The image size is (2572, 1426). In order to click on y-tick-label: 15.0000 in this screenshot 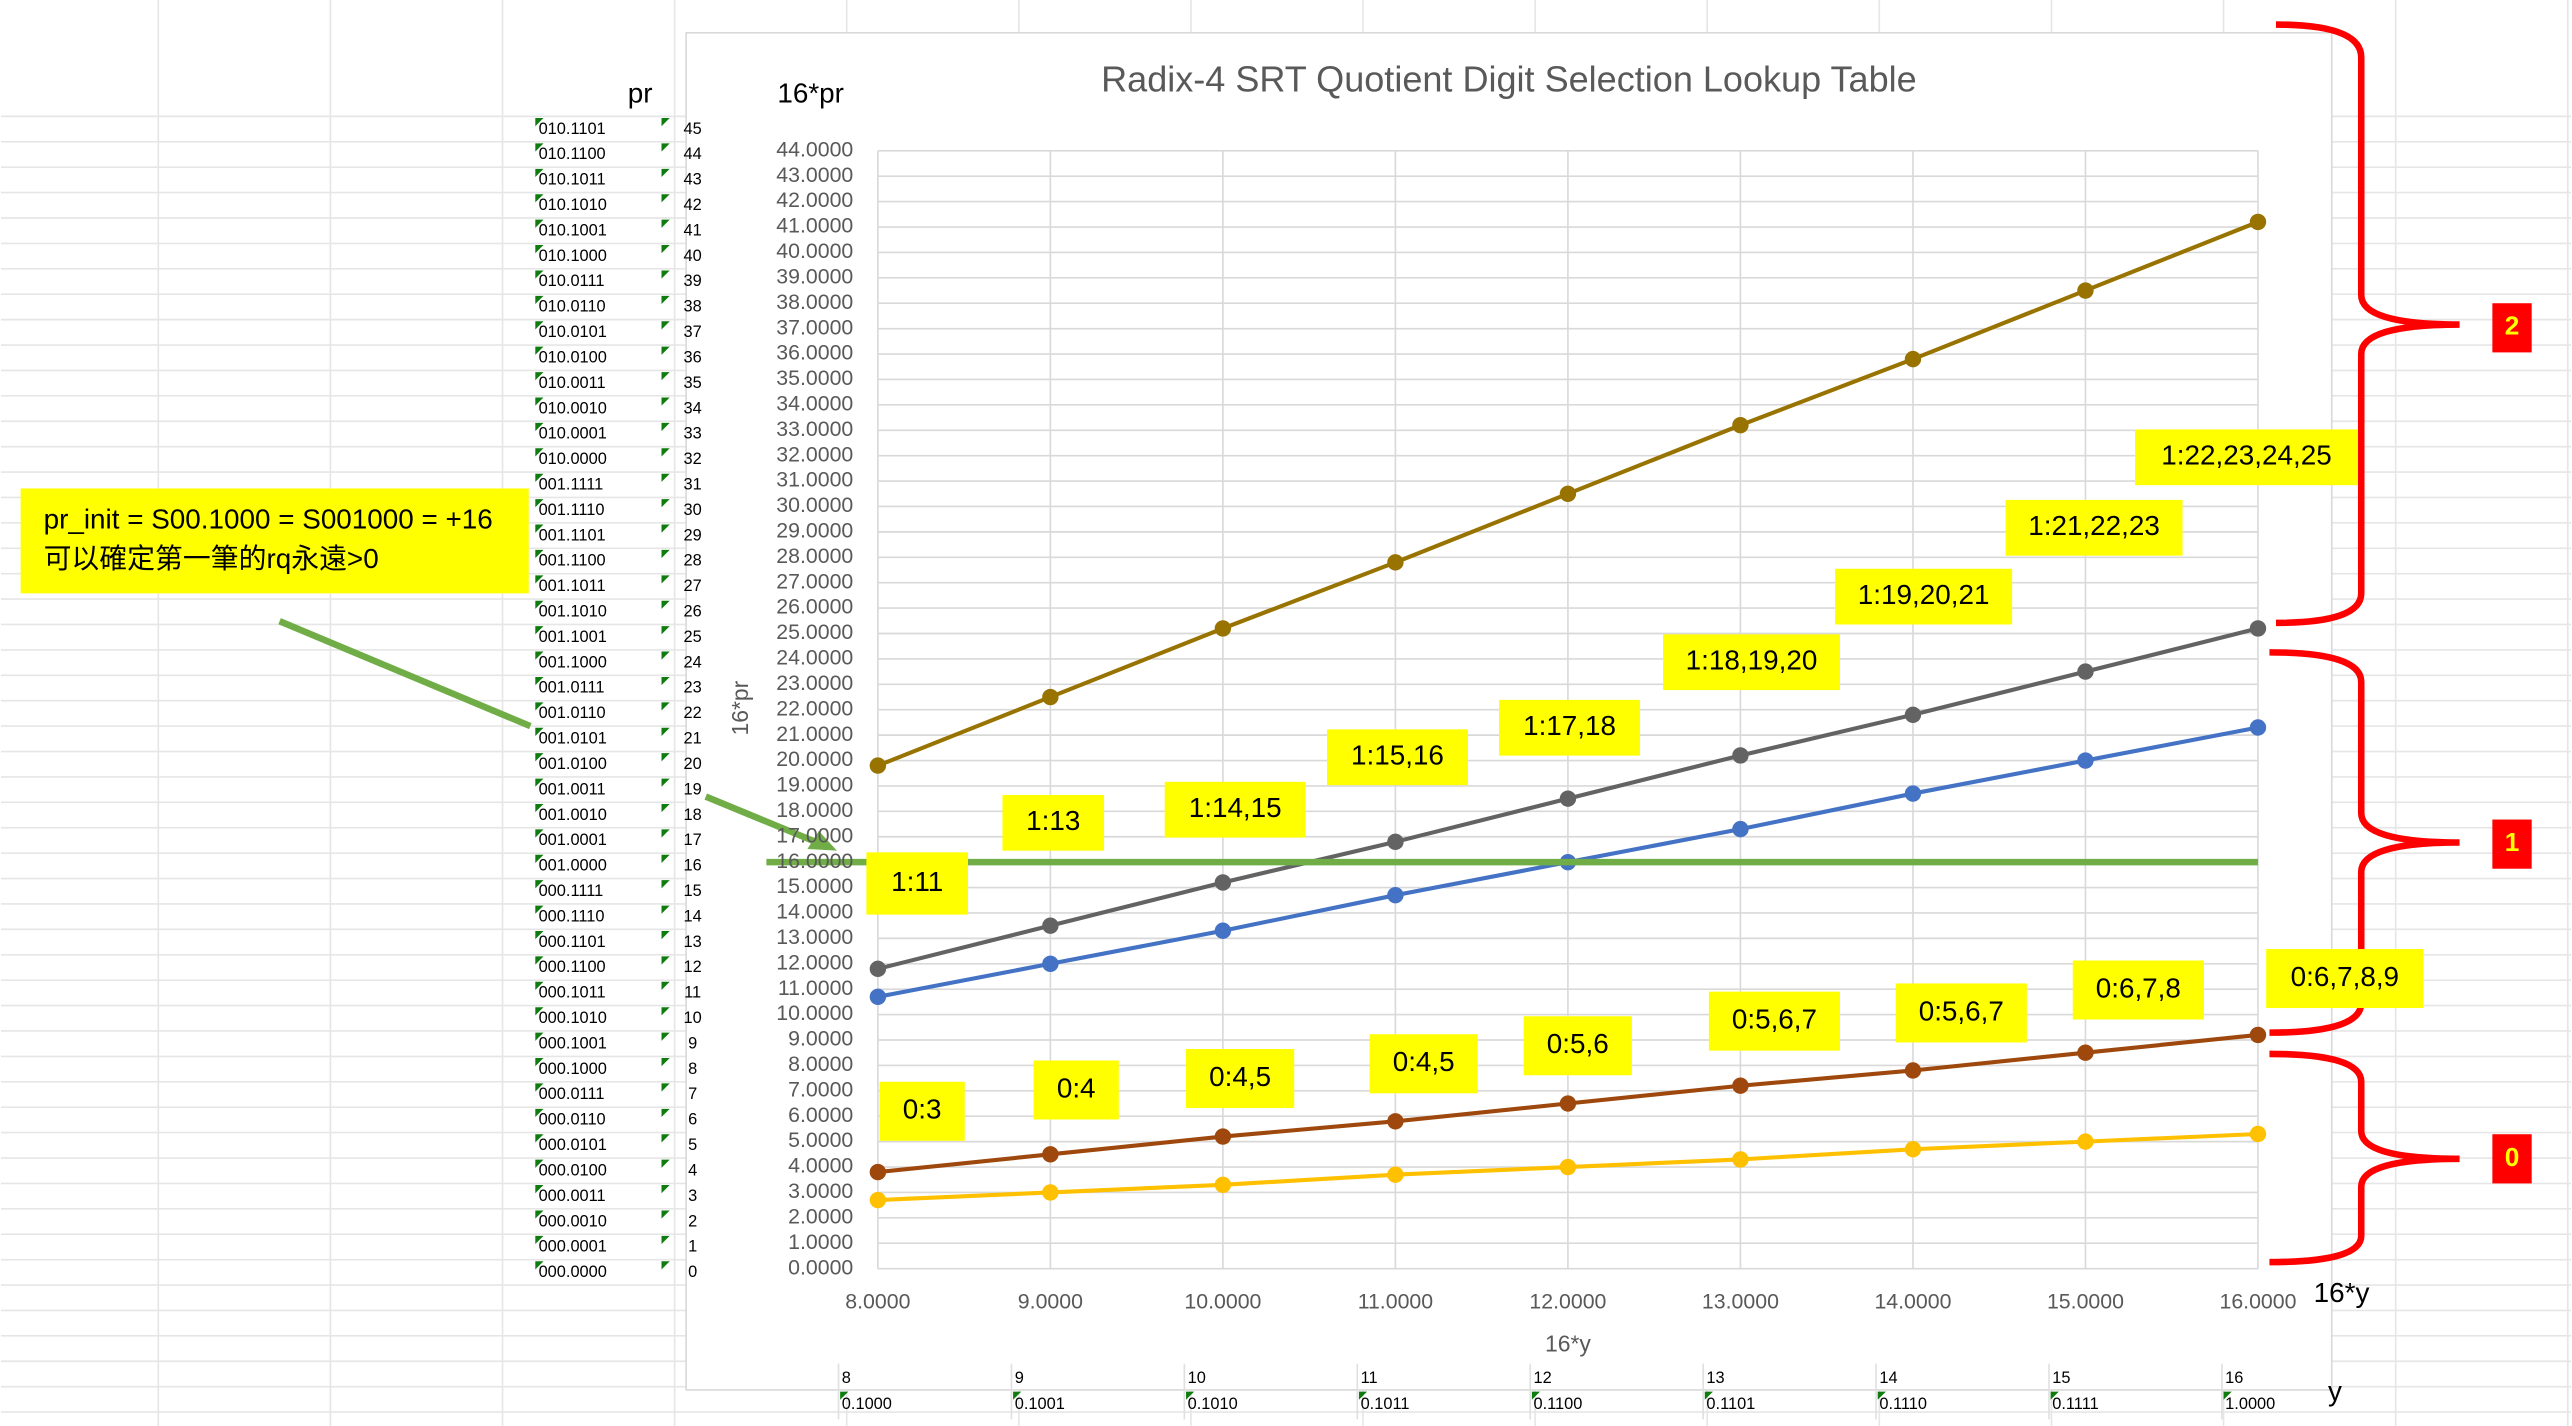, I will do `click(814, 886)`.